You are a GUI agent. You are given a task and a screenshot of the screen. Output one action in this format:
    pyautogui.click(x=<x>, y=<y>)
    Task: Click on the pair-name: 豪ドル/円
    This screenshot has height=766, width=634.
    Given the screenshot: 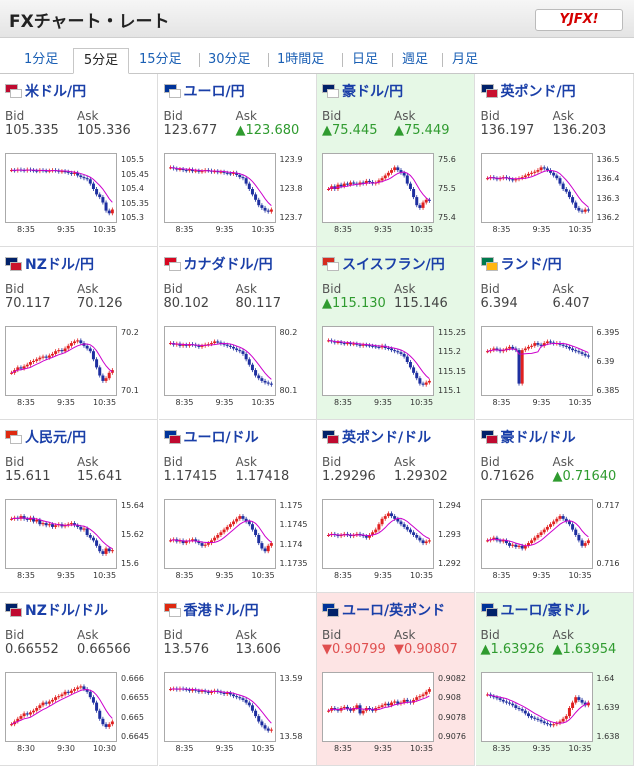 What is the action you would take?
    pyautogui.click(x=373, y=92)
    